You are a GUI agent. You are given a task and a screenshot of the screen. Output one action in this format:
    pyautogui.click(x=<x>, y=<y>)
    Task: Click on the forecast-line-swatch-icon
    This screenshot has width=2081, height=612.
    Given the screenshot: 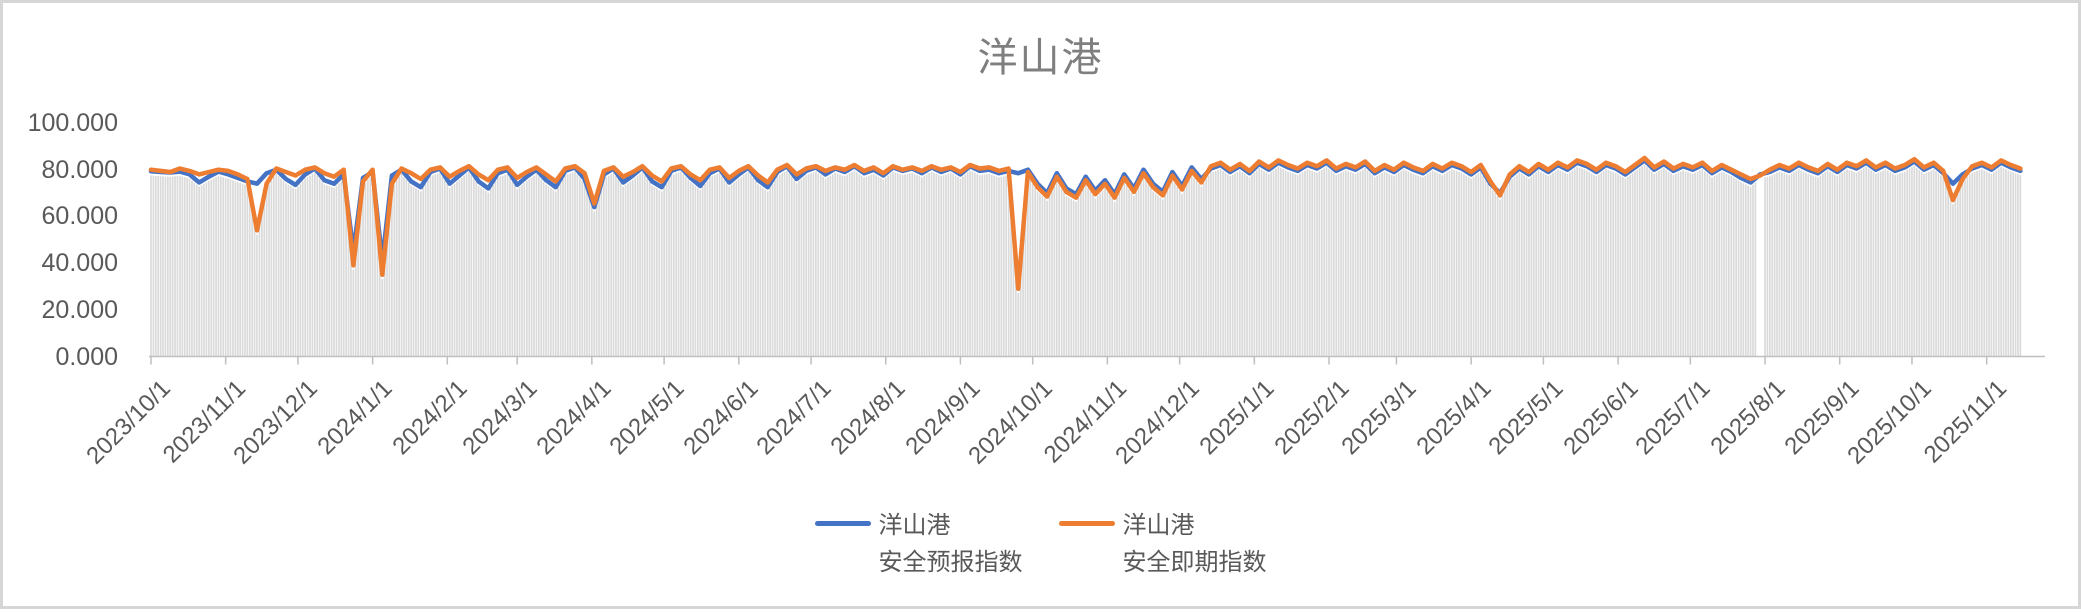 What is the action you would take?
    pyautogui.click(x=842, y=523)
    